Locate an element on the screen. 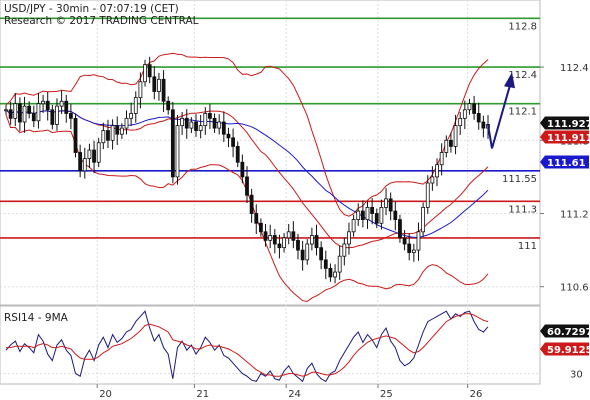 The width and height of the screenshot is (590, 400). price-tag-0-bg is located at coordinates (564, 123).